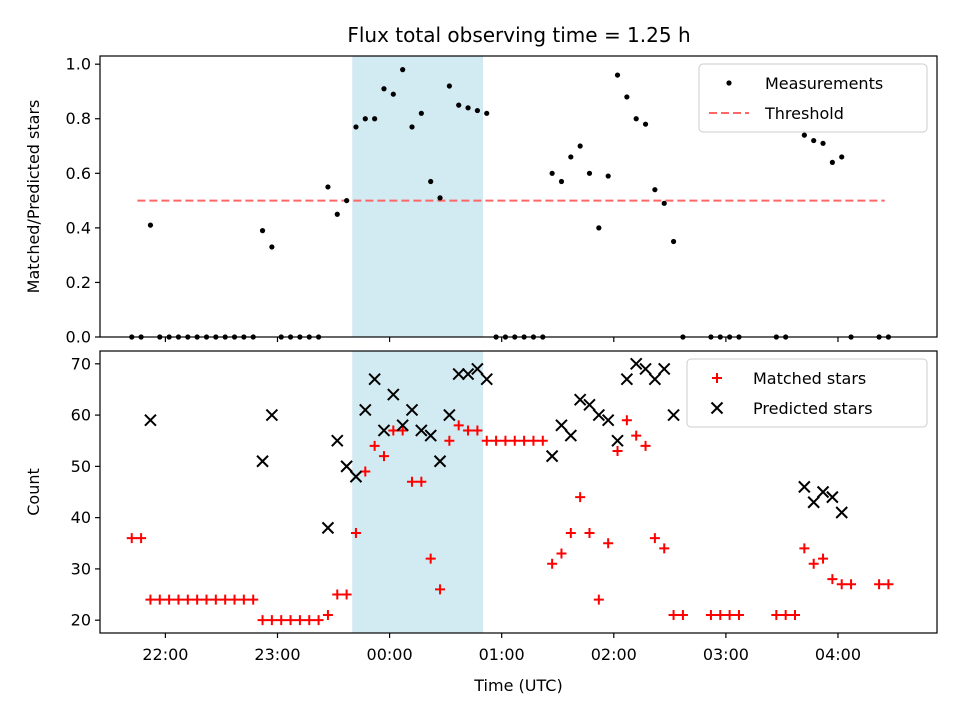 This screenshot has width=960, height=720. I want to click on legend-predicted-marker, so click(717, 408).